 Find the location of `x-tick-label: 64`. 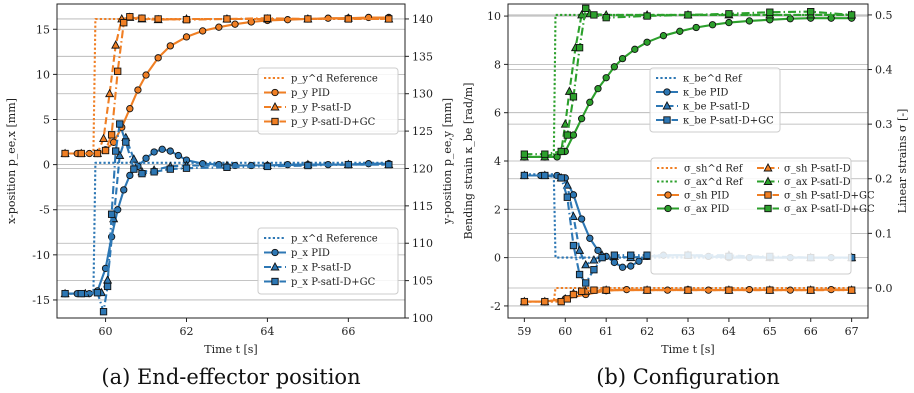

x-tick-label: 64 is located at coordinates (729, 331).